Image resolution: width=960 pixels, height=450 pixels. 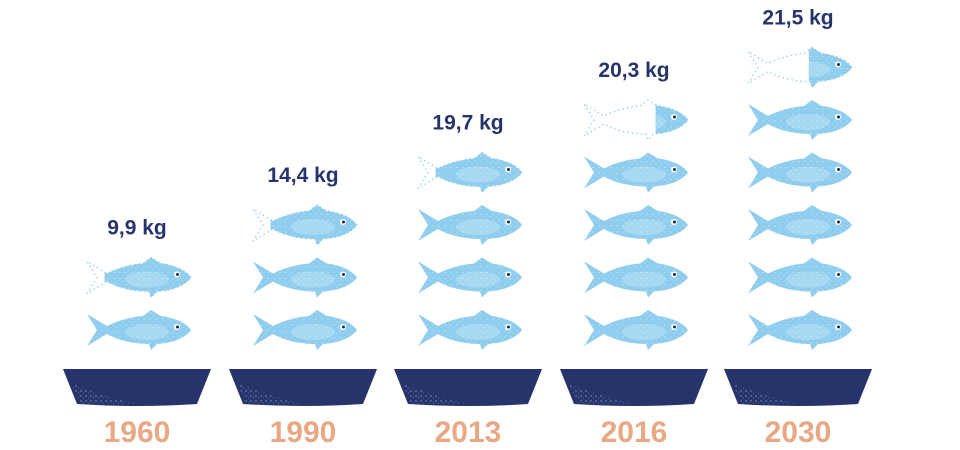 I want to click on column-2013: 19,7 kg 2013, so click(x=468, y=280).